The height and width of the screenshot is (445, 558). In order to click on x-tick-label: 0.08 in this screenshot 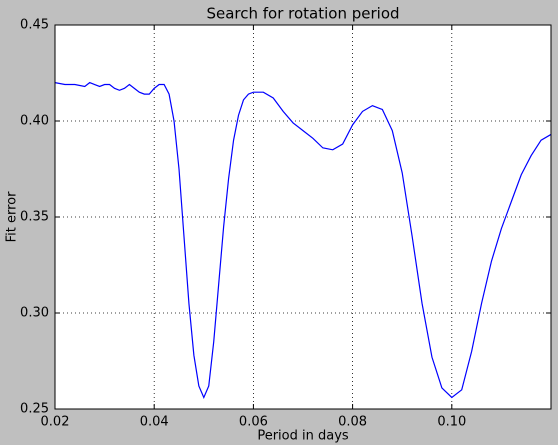, I will do `click(352, 422)`.